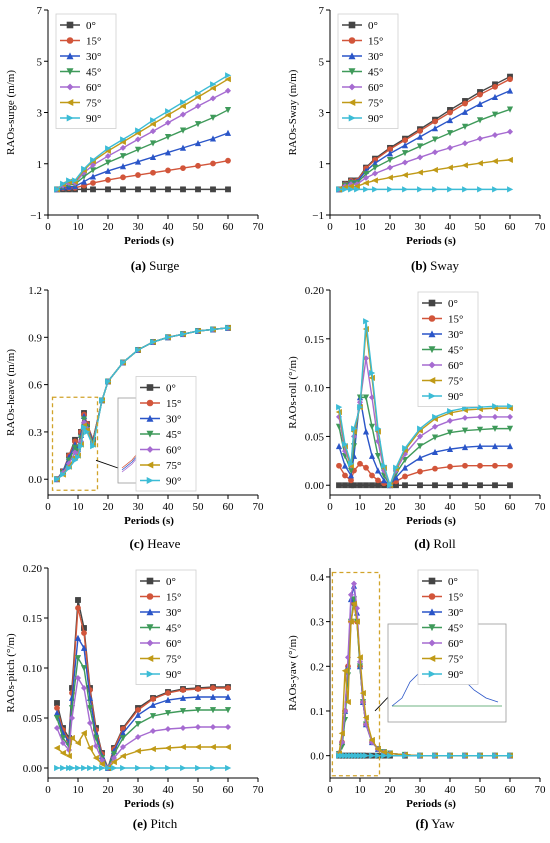  What do you see at coordinates (330, 227) in the screenshot?
I see `x-tick-label: 0` at bounding box center [330, 227].